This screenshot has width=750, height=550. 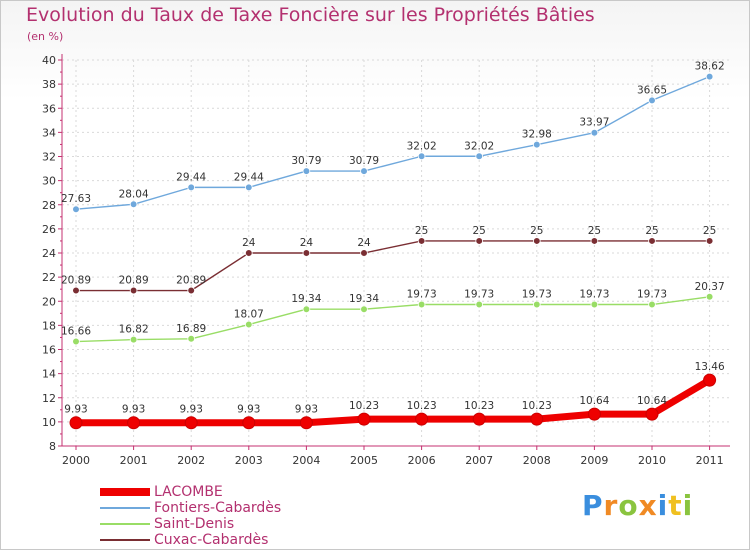 What do you see at coordinates (49, 422) in the screenshot?
I see `y-tick-label: 10` at bounding box center [49, 422].